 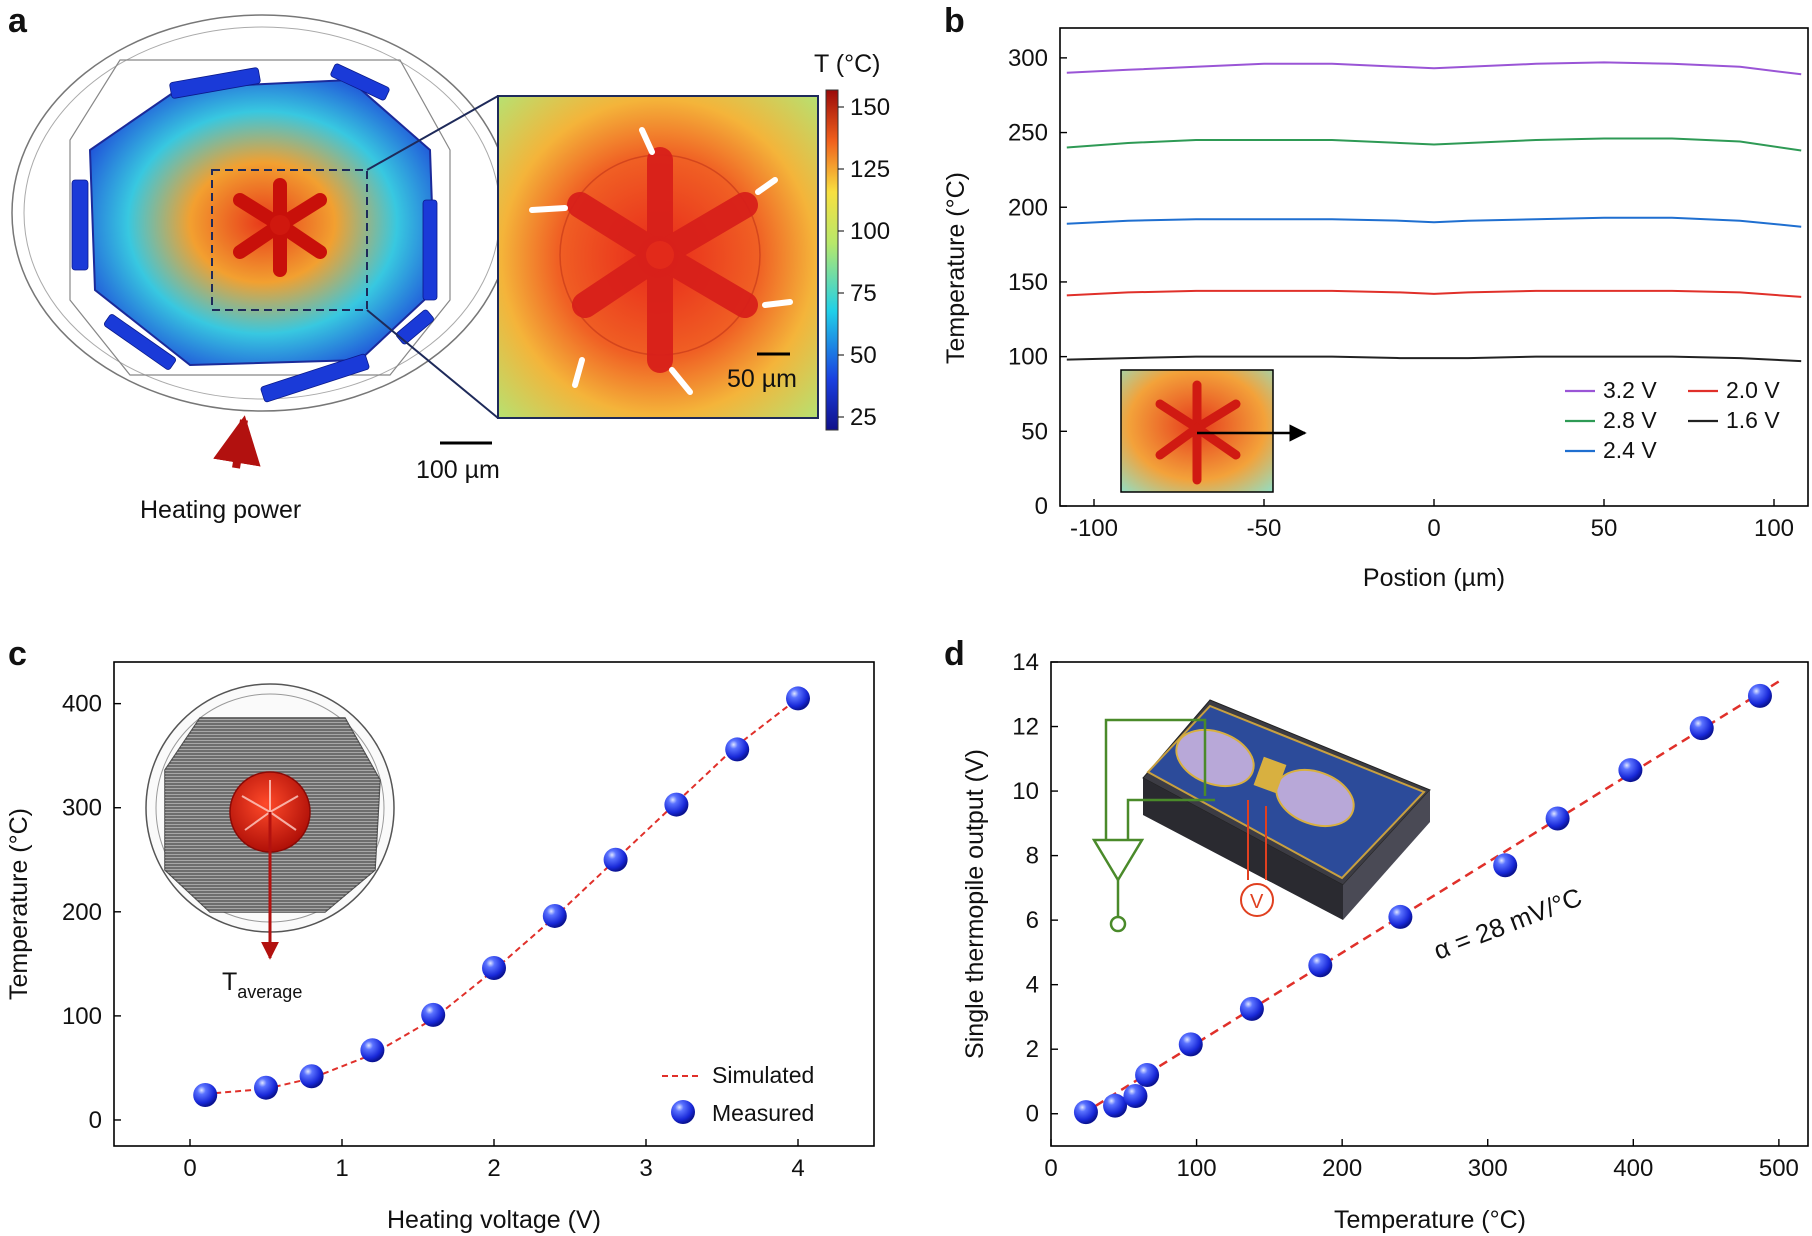 What do you see at coordinates (1434, 359) in the screenshot?
I see `series-line-1-6-V` at bounding box center [1434, 359].